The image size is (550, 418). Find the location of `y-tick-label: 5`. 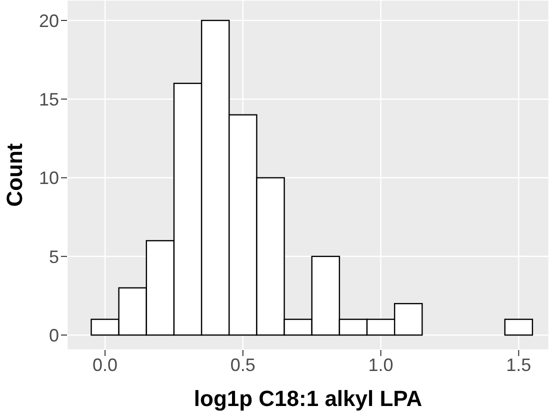

y-tick-label: 5 is located at coordinates (53, 256).